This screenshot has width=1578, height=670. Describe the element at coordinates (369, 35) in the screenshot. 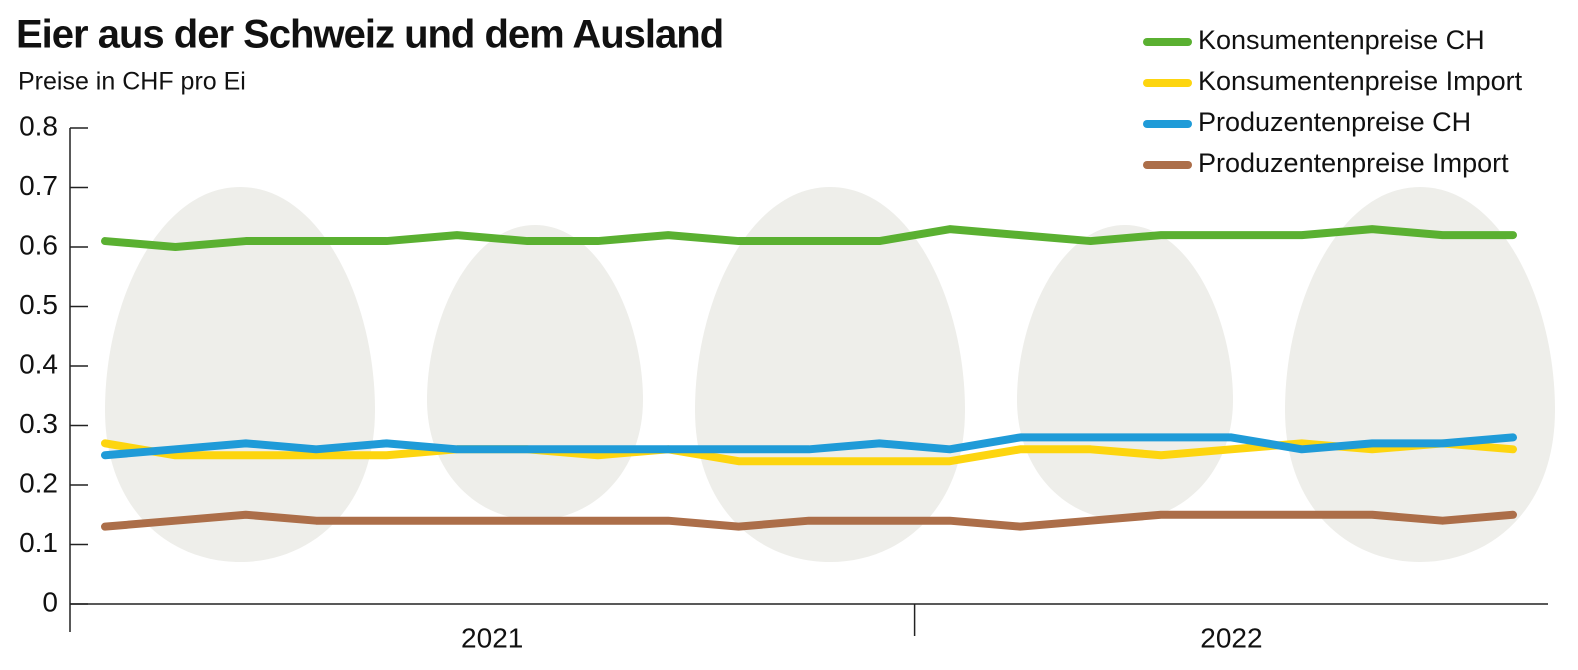

I see `chart-title: Eier aus der Schweiz und dem Ausland` at that location.